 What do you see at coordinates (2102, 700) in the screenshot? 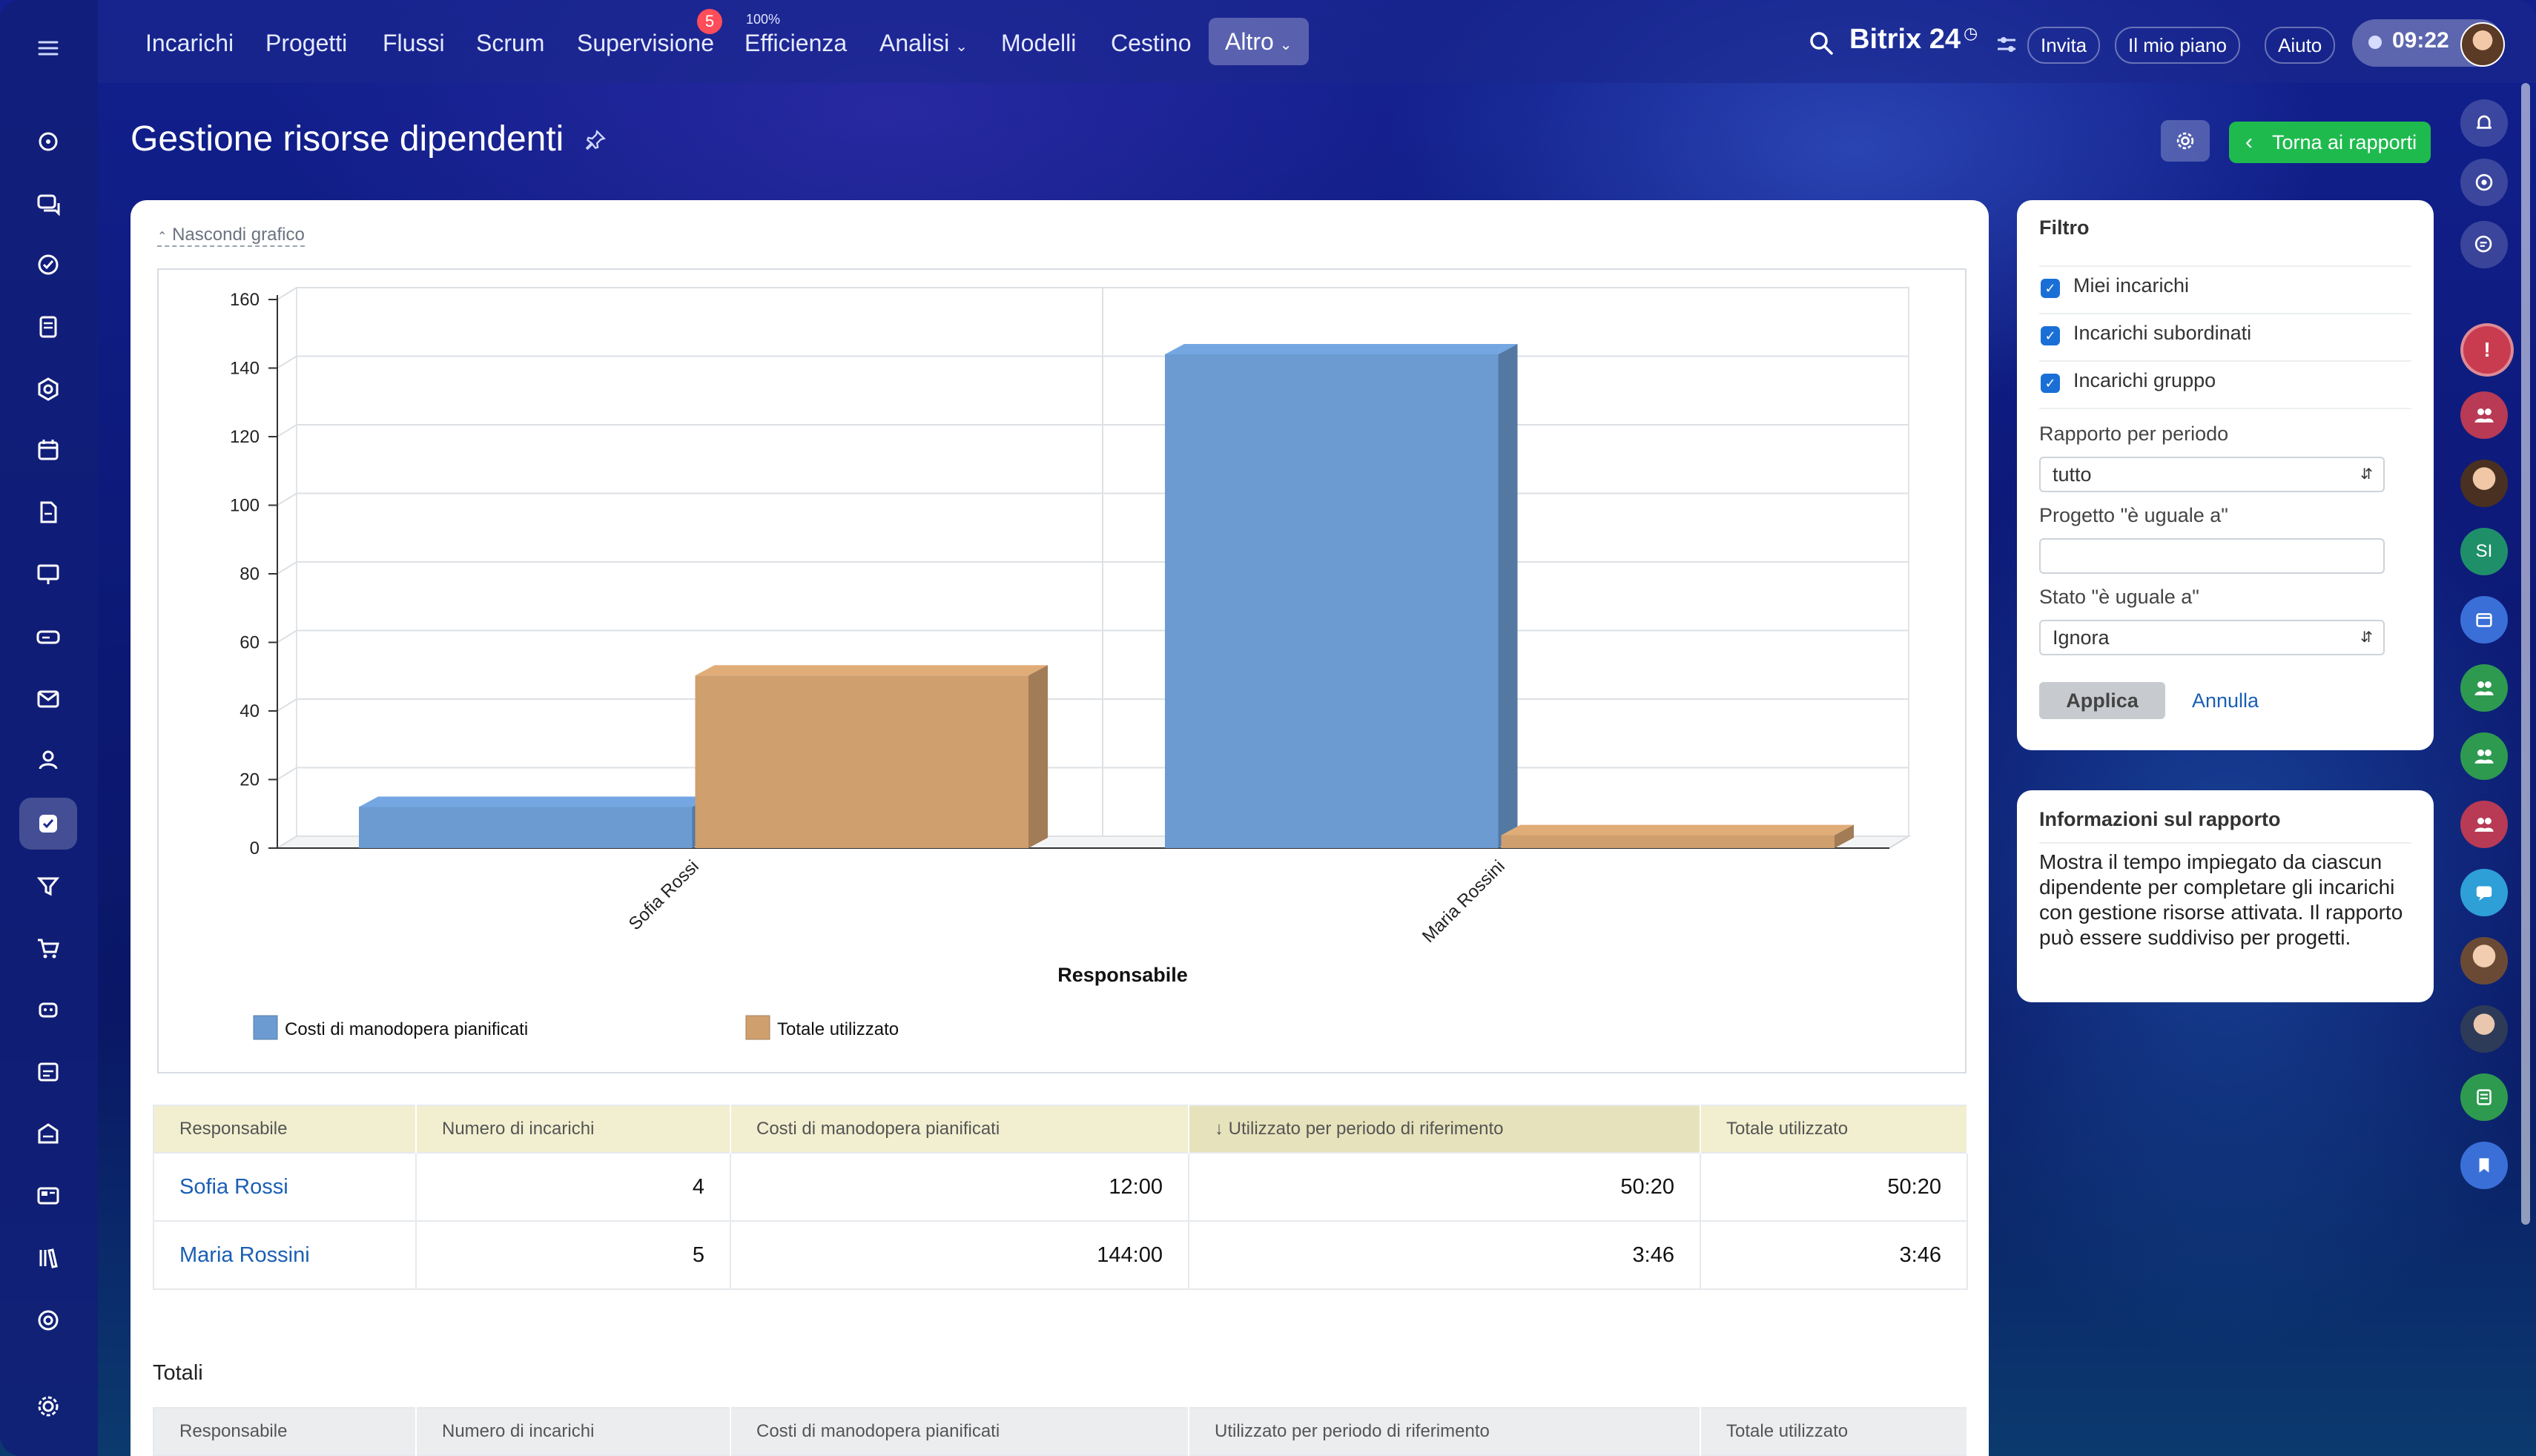
I see `apply-button: Applica` at bounding box center [2102, 700].